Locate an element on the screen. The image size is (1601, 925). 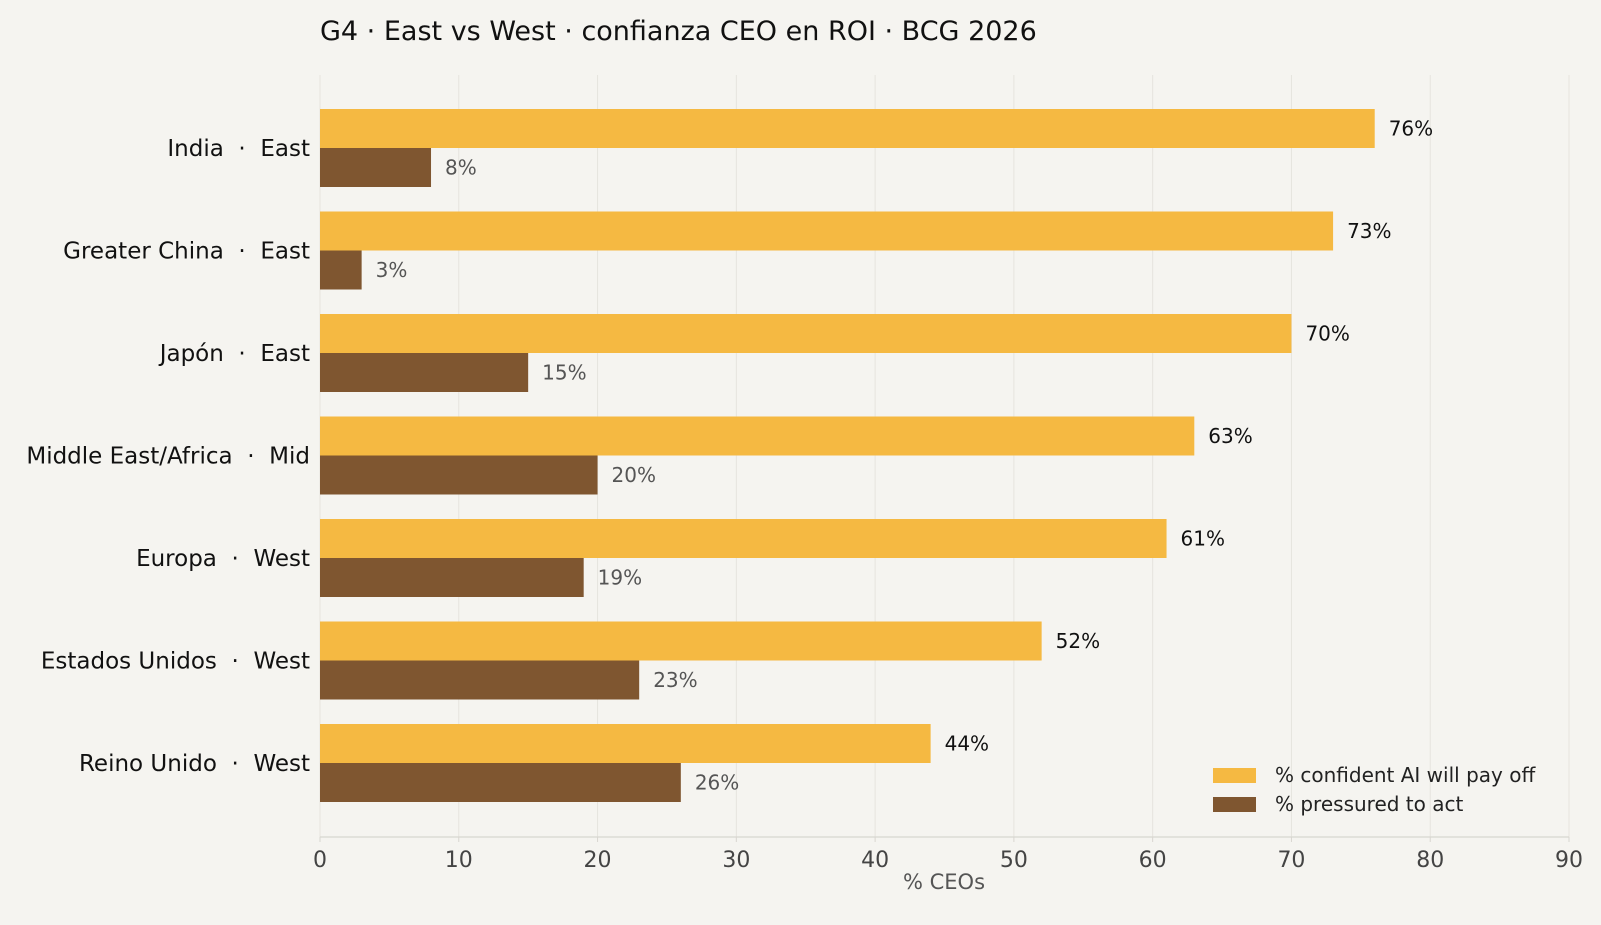
x-tick-label: 40 is located at coordinates (875, 860).